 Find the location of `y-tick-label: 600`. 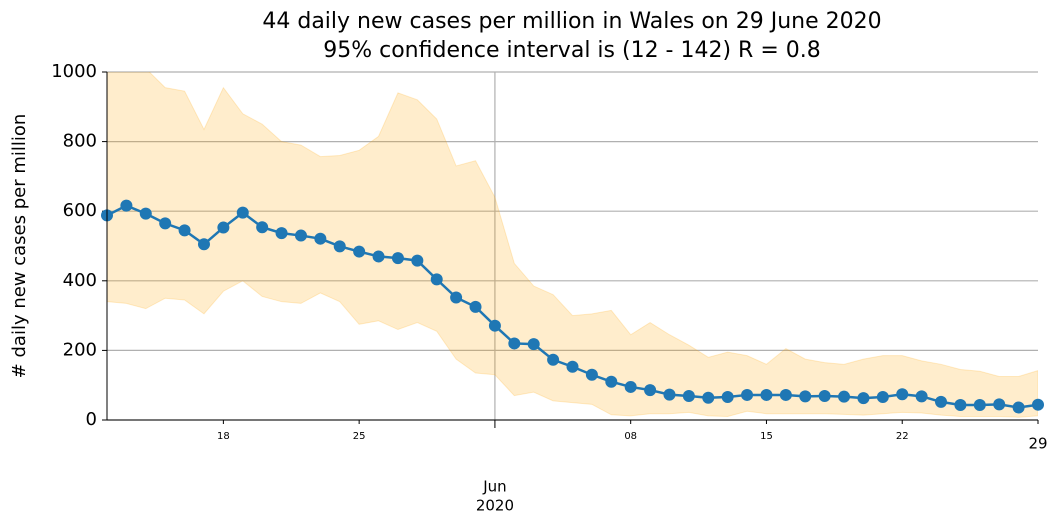

y-tick-label: 600 is located at coordinates (80, 210).